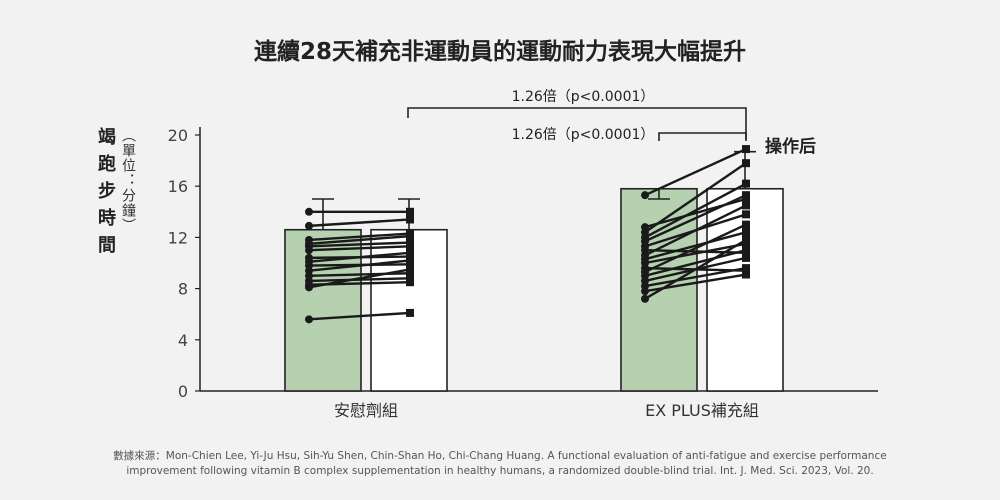  I want to click on y-tick-label: 0, so click(183, 391).